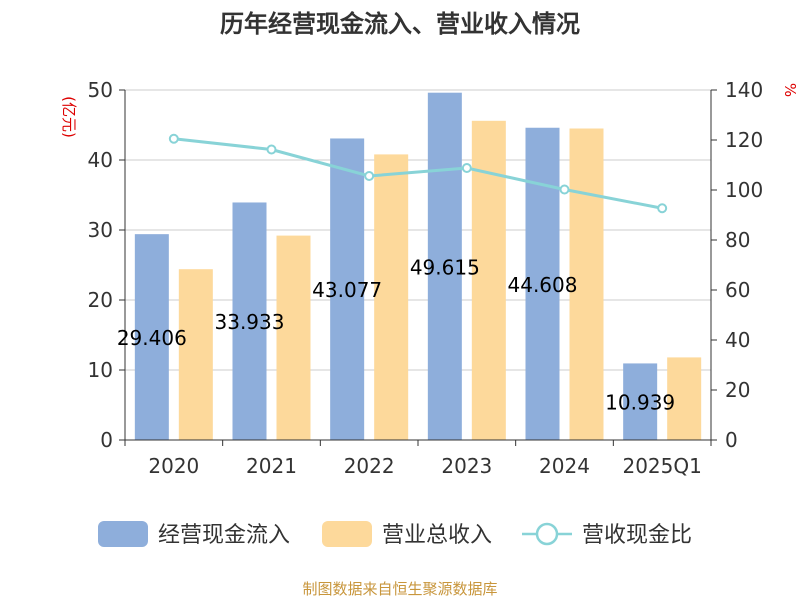 The height and width of the screenshot is (604, 800). Describe the element at coordinates (399, 589) in the screenshot. I see `source-note: 制图数据来自恒生聚源数据库` at that location.